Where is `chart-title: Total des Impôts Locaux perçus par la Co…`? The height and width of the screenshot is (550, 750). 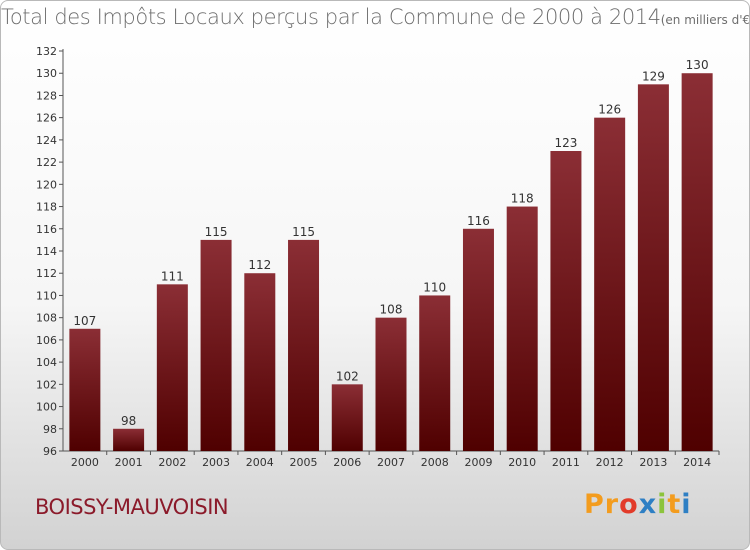
chart-title: Total des Impôts Locaux perçus par la Co… is located at coordinates (331, 17).